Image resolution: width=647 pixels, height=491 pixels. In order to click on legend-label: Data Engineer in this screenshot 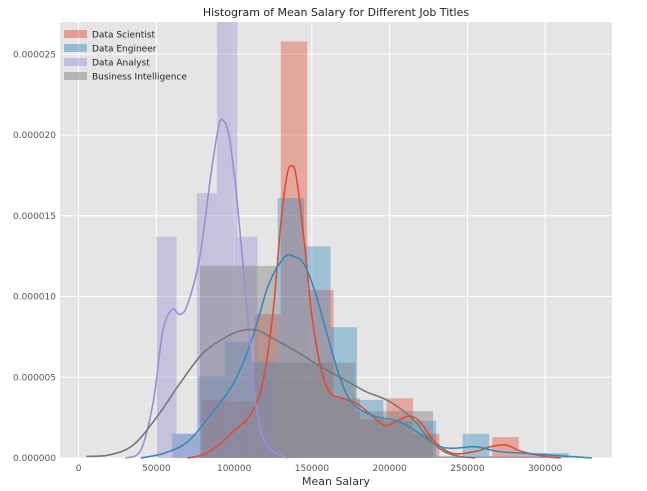, I will do `click(124, 50)`.